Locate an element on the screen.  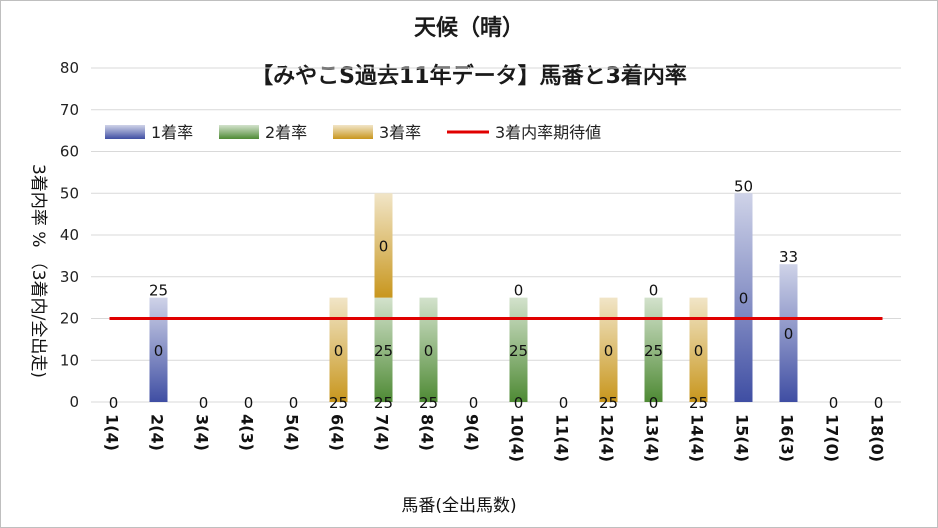
x-tick-label: 9(4) is located at coordinates (472, 432).